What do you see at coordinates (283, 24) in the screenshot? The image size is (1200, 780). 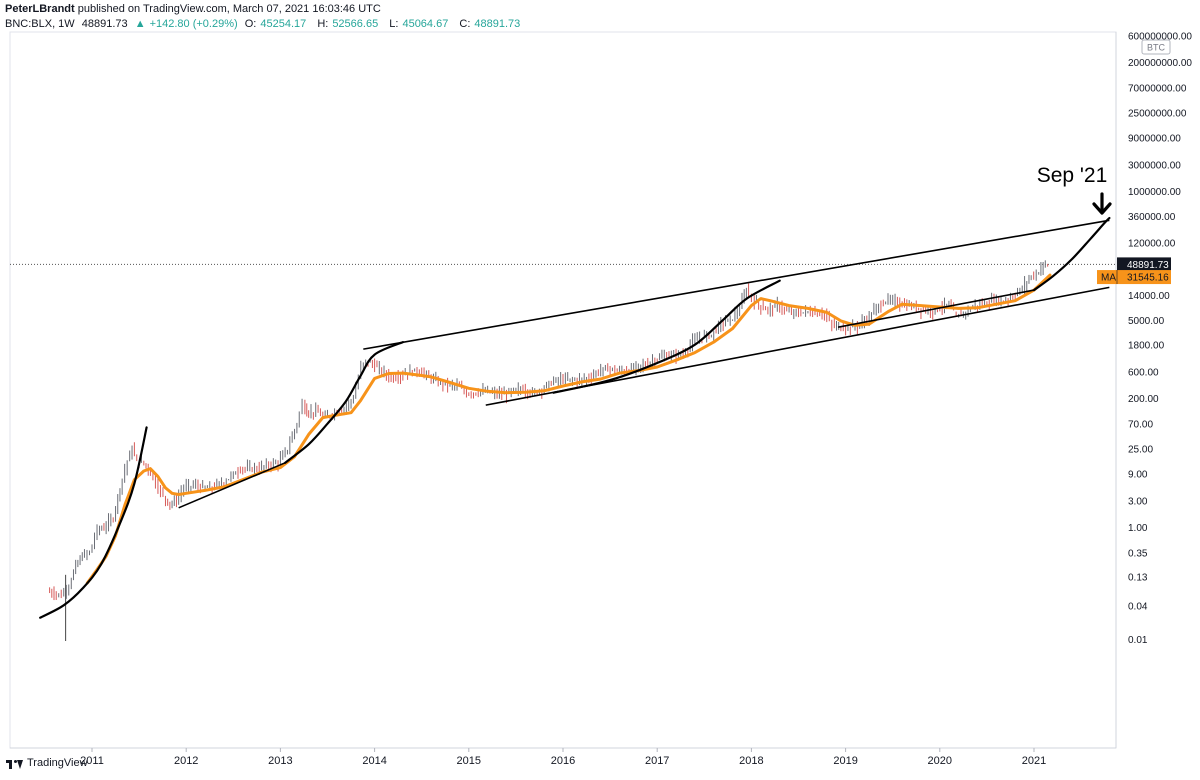 I see `open-value: 45254.17` at bounding box center [283, 24].